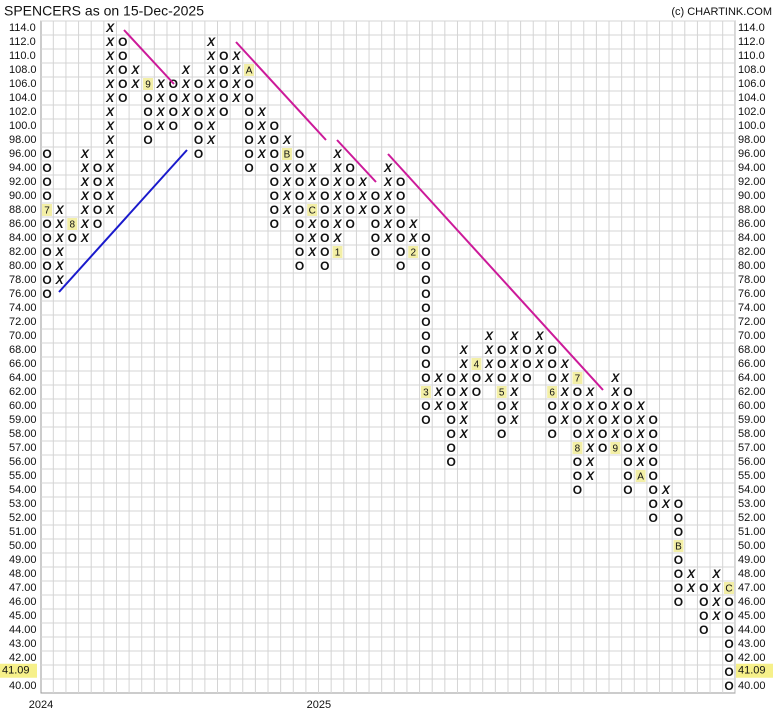 This screenshot has width=778, height=727. Describe the element at coordinates (752, 294) in the screenshot. I see `y-tick-label-right: 76.00` at that location.